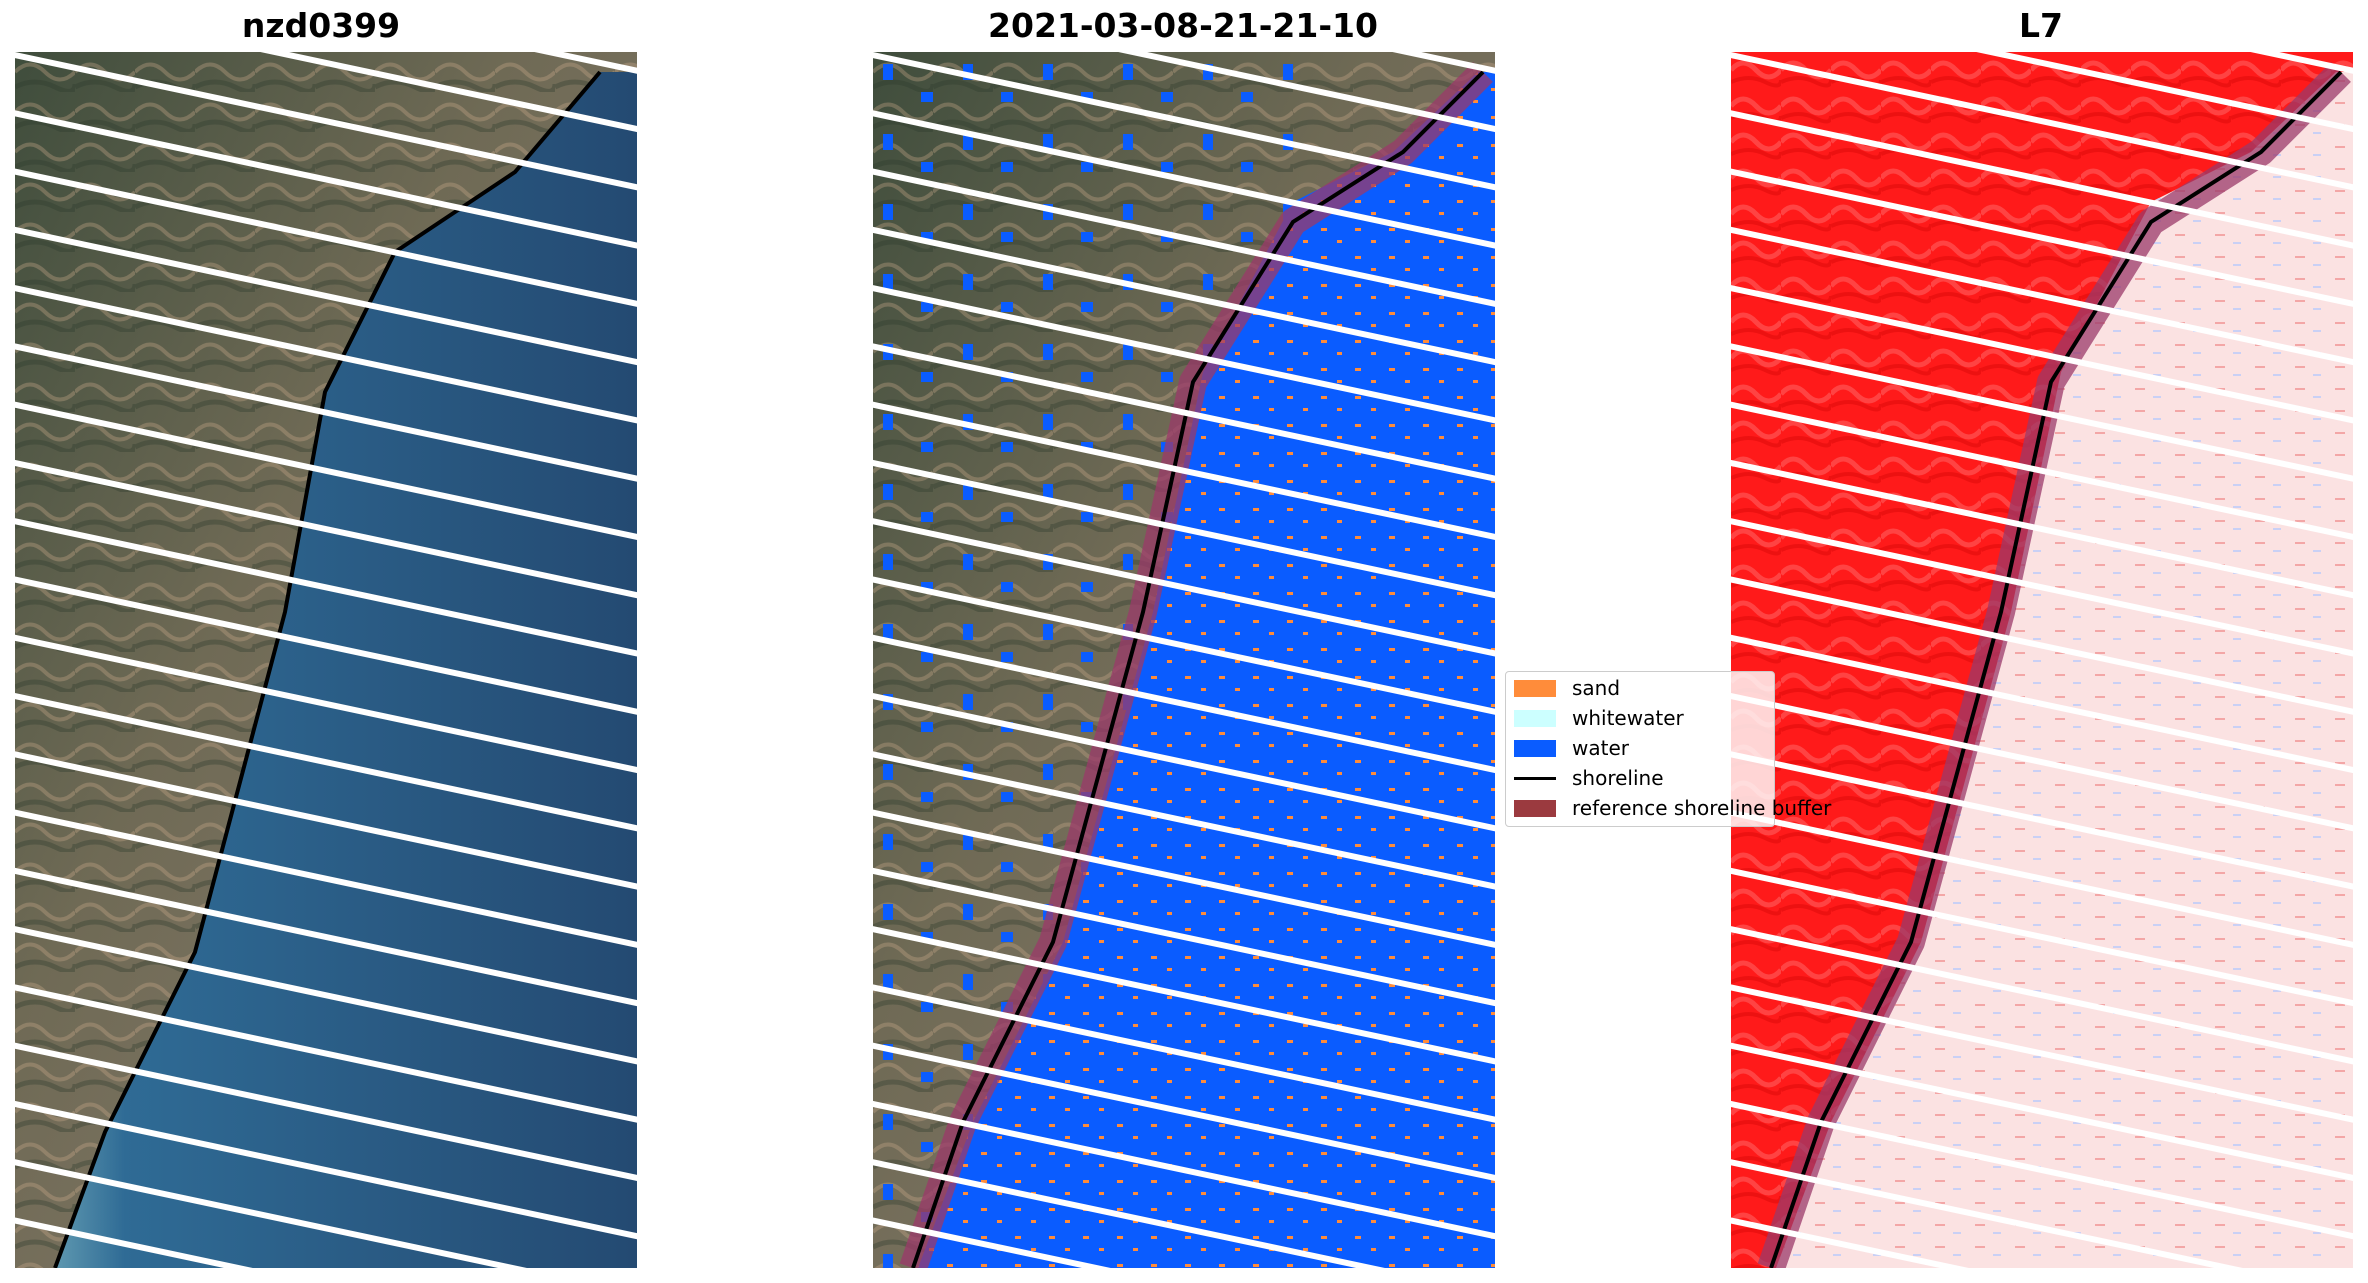 This screenshot has width=2368, height=1283. Describe the element at coordinates (1600, 748) in the screenshot. I see `legend-label: water` at that location.